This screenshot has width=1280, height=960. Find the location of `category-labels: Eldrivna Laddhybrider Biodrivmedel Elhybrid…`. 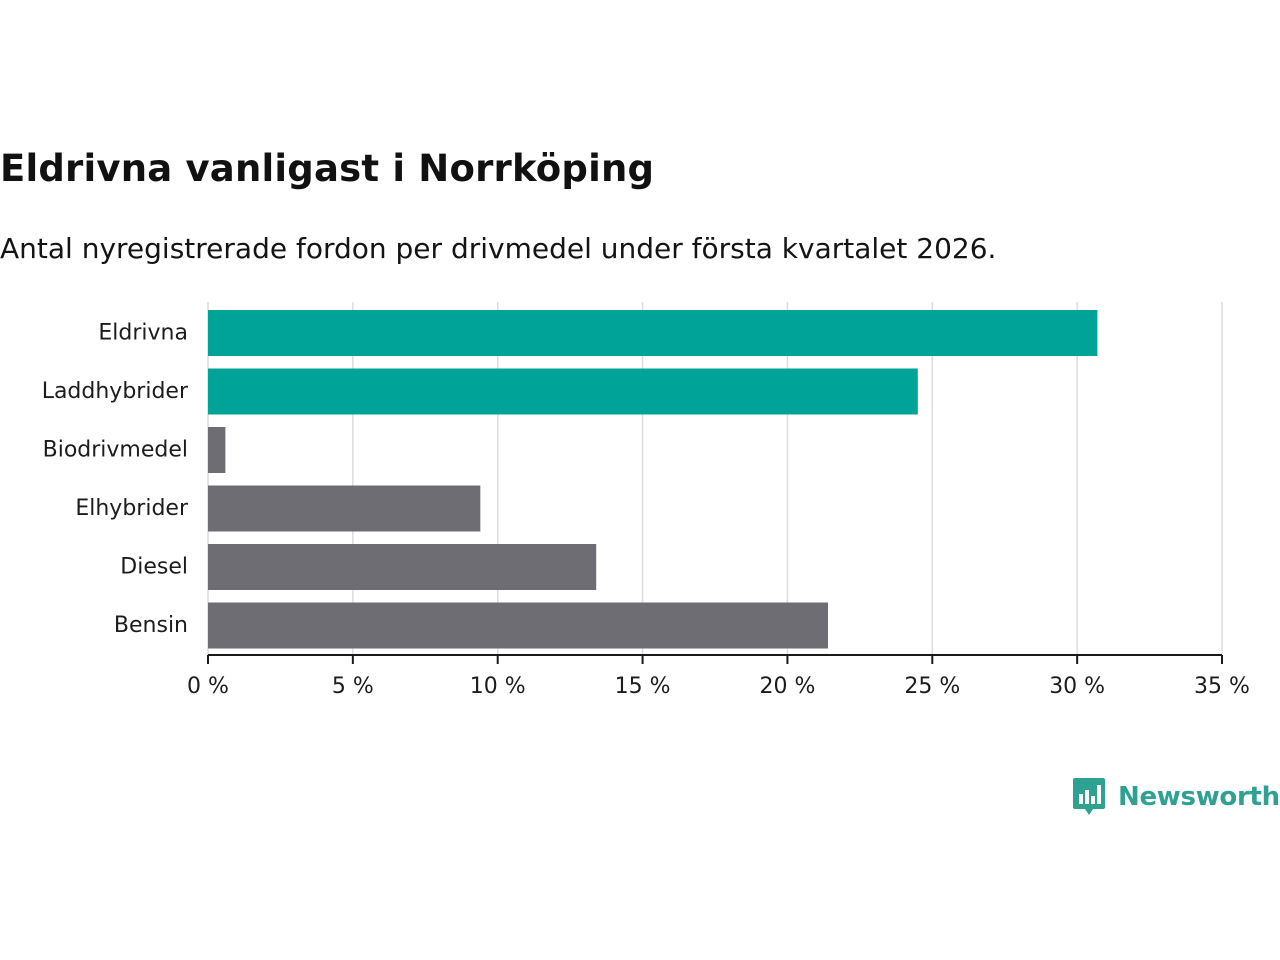

category-labels: Eldrivna Laddhybrider Biodrivmedel Elhybrid… is located at coordinates (115, 480).